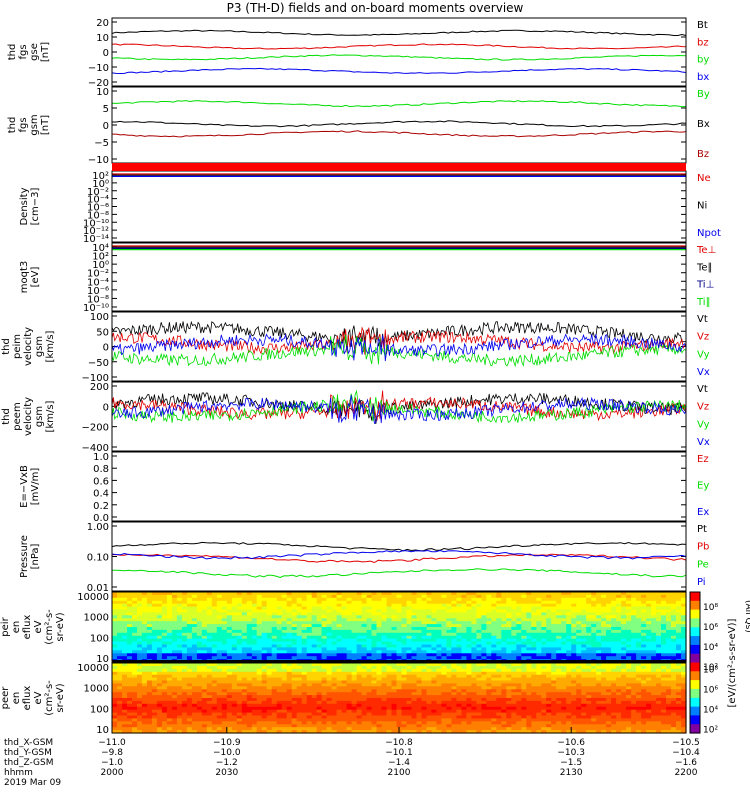 This screenshot has height=800, width=750. Describe the element at coordinates (399, 46) in the screenshot. I see `series-line-bz` at that location.